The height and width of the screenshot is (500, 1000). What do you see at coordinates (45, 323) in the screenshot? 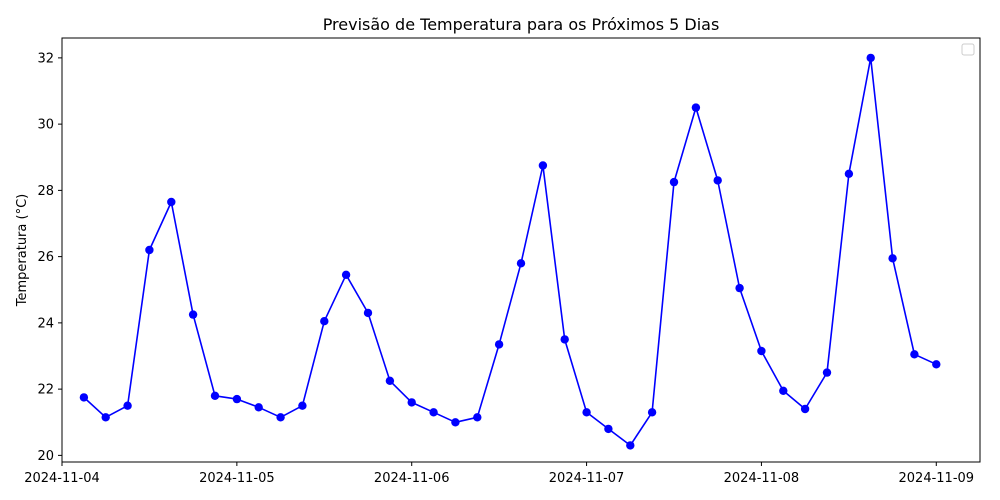
I see `y-tick-label: 24` at bounding box center [45, 323].